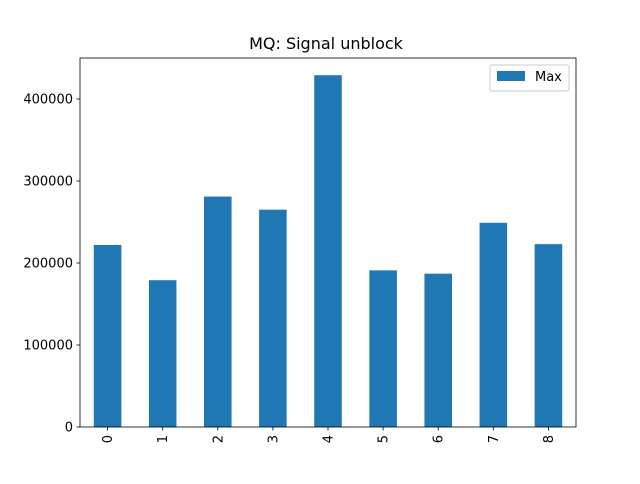 The height and width of the screenshot is (484, 640). I want to click on x-tick-label: 1, so click(163, 439).